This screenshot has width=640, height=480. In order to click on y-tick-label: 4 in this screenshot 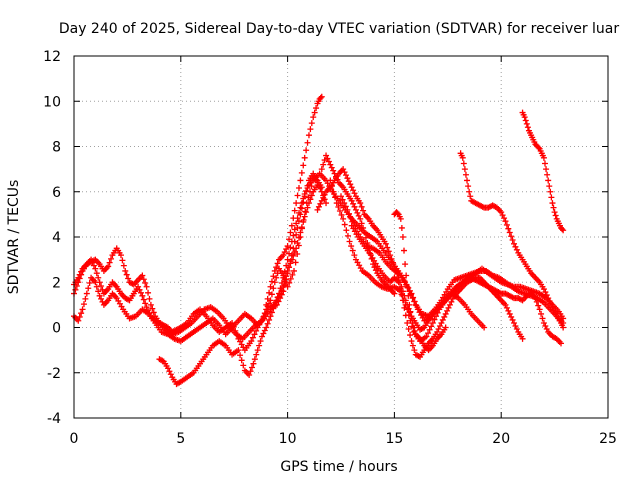, I will do `click(56, 238)`.